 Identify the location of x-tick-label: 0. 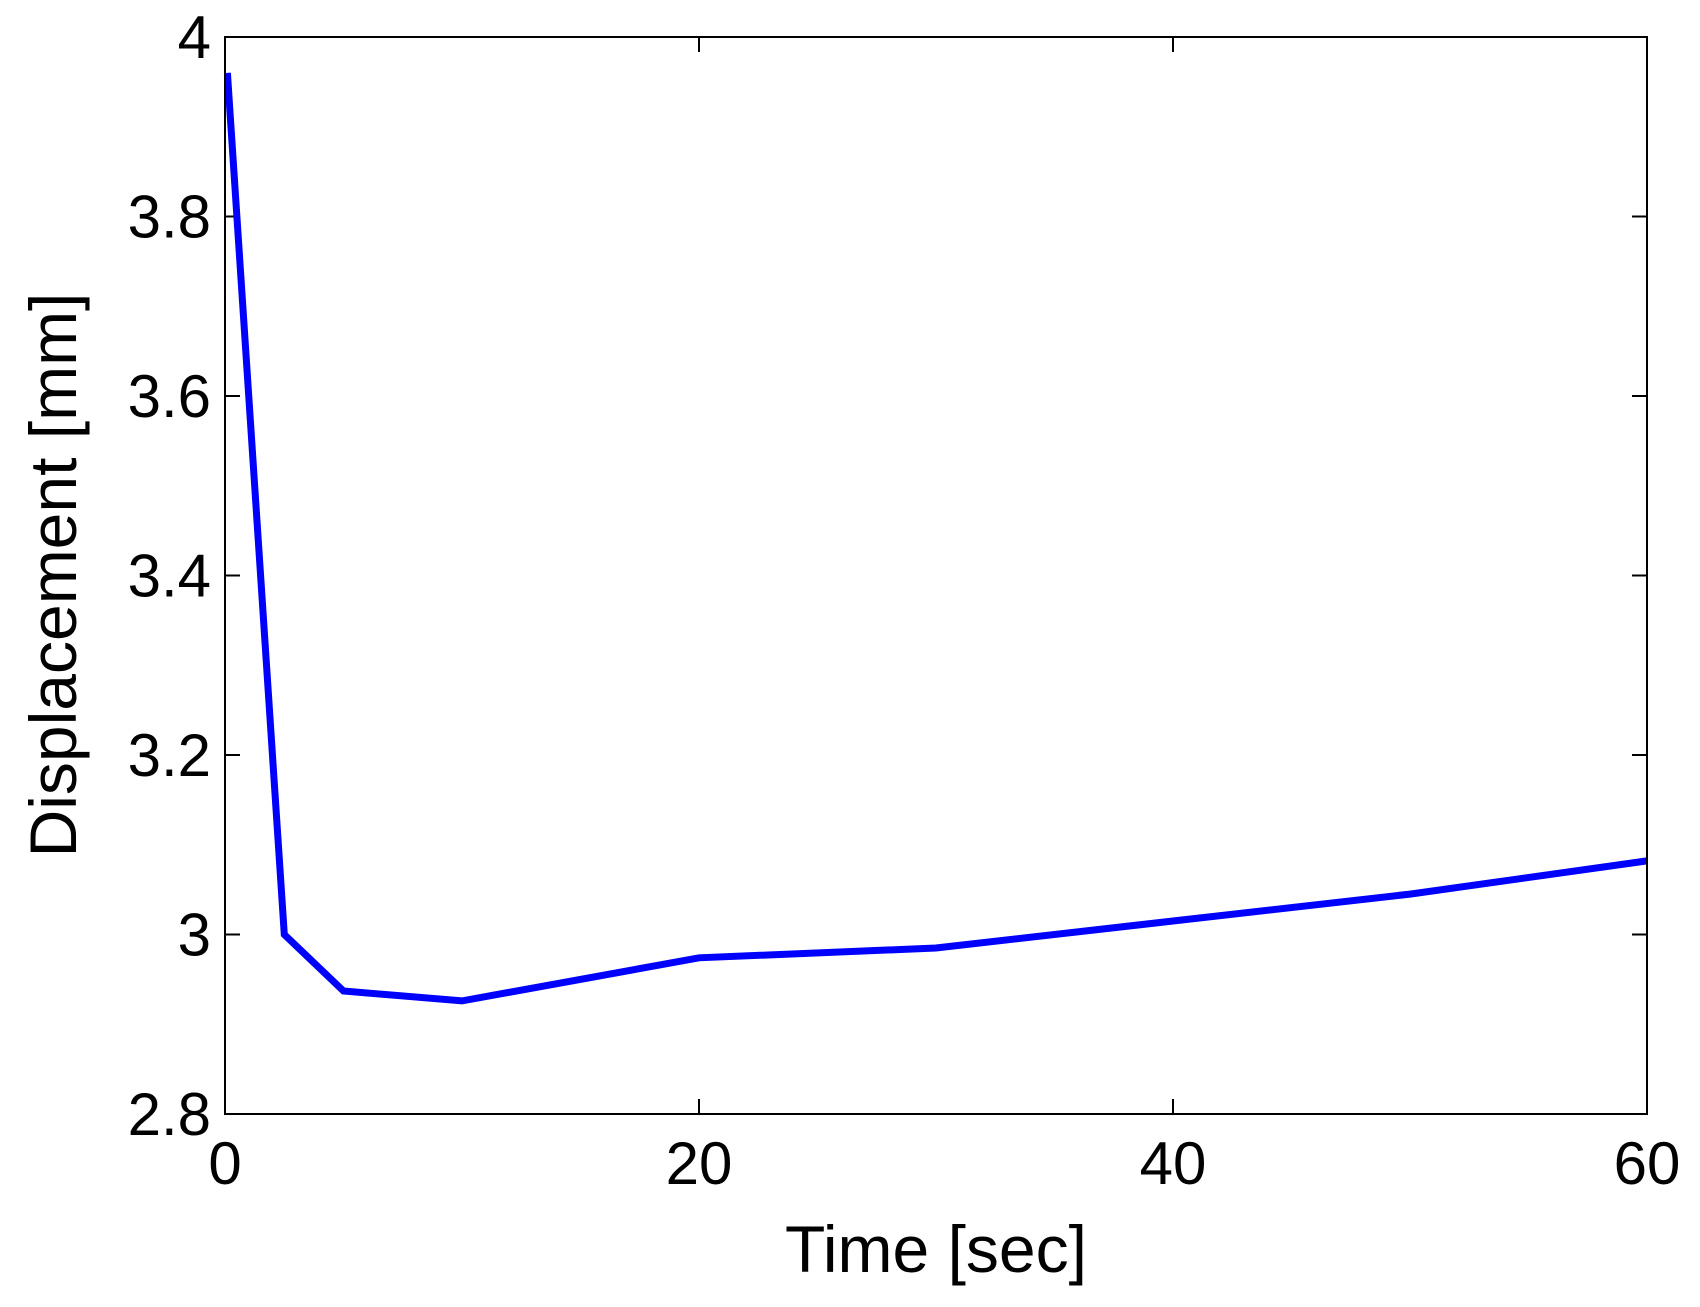
(224, 1163).